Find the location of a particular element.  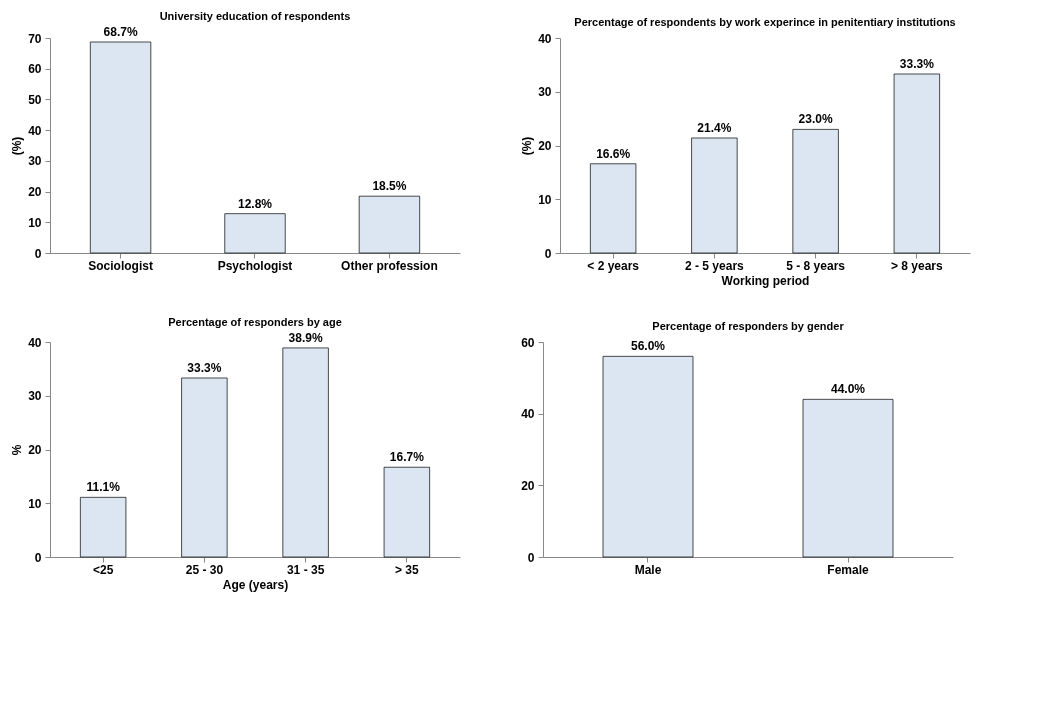

x-axis-title: Working period is located at coordinates (765, 280).